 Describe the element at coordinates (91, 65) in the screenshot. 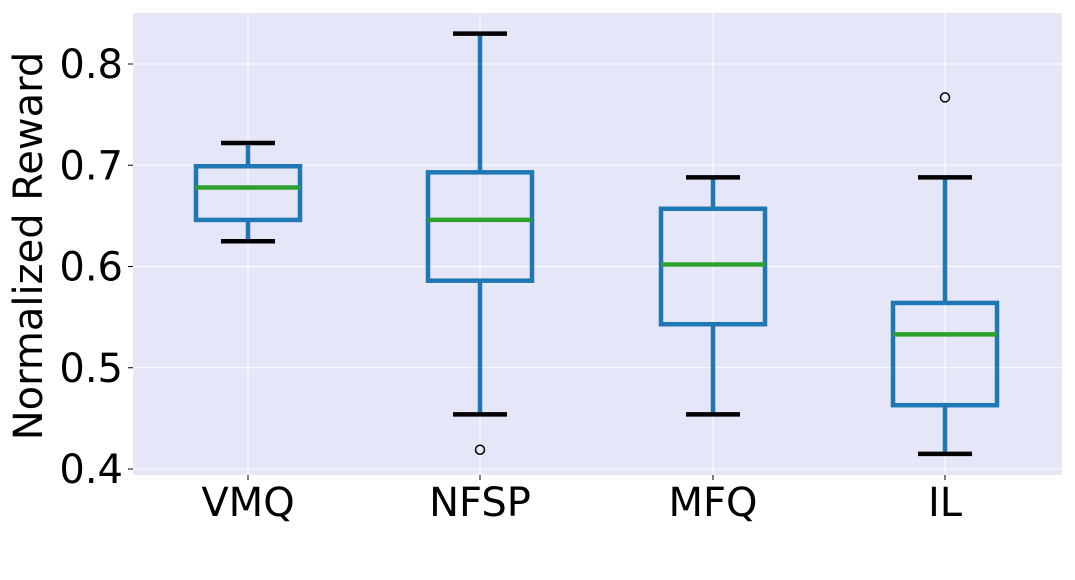

I see `y-tick-label: 0.8` at that location.